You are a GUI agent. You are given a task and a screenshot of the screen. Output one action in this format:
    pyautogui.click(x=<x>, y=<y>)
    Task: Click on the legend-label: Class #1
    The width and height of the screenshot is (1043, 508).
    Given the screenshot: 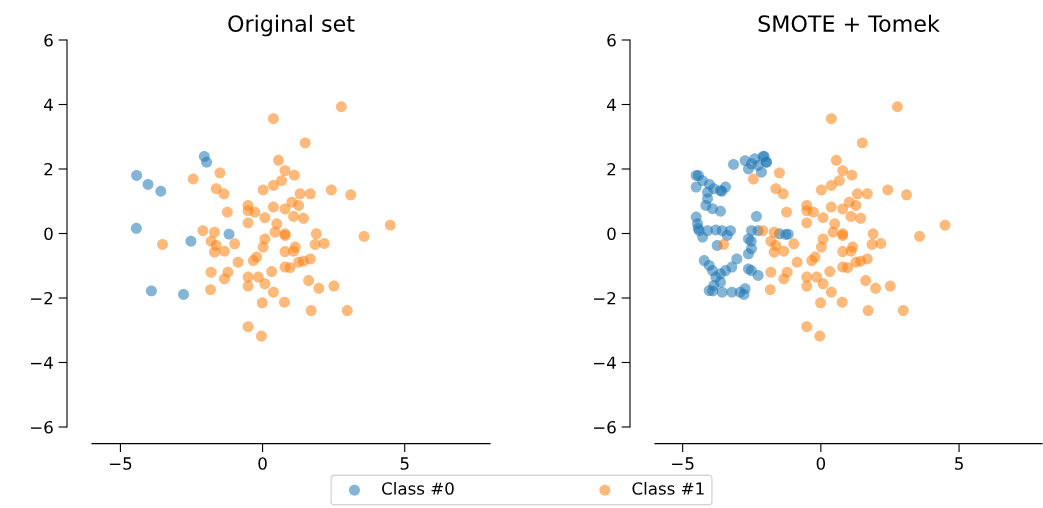 What is the action you would take?
    pyautogui.click(x=668, y=488)
    